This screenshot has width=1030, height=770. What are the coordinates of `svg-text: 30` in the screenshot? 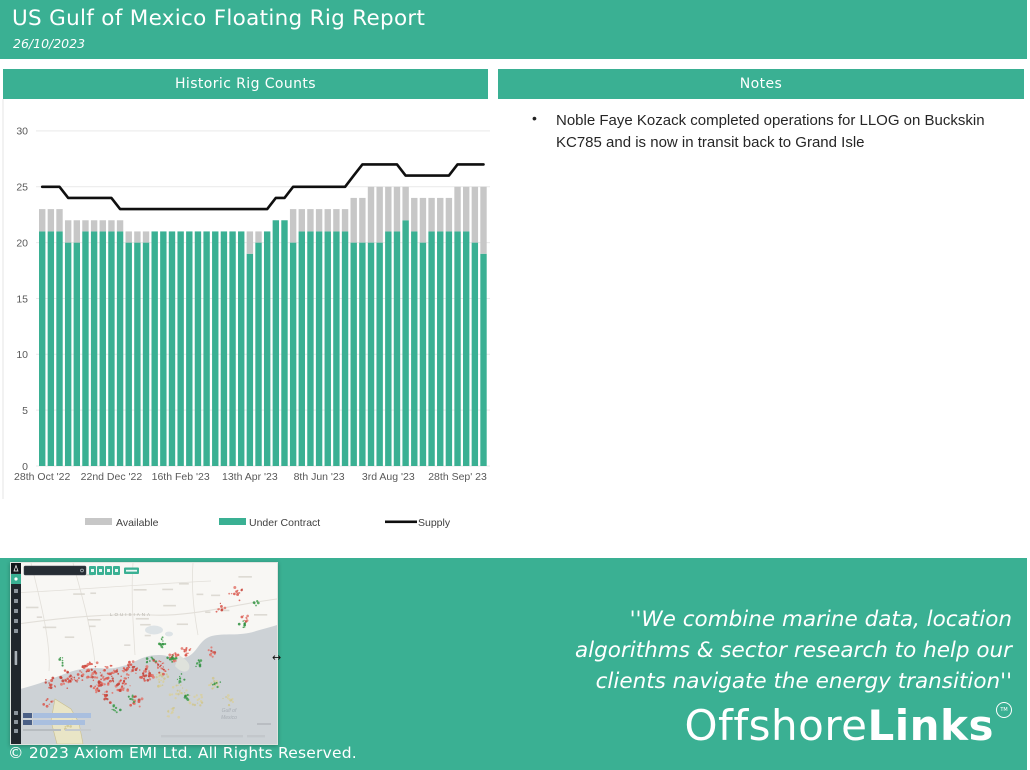 It's located at (22, 132).